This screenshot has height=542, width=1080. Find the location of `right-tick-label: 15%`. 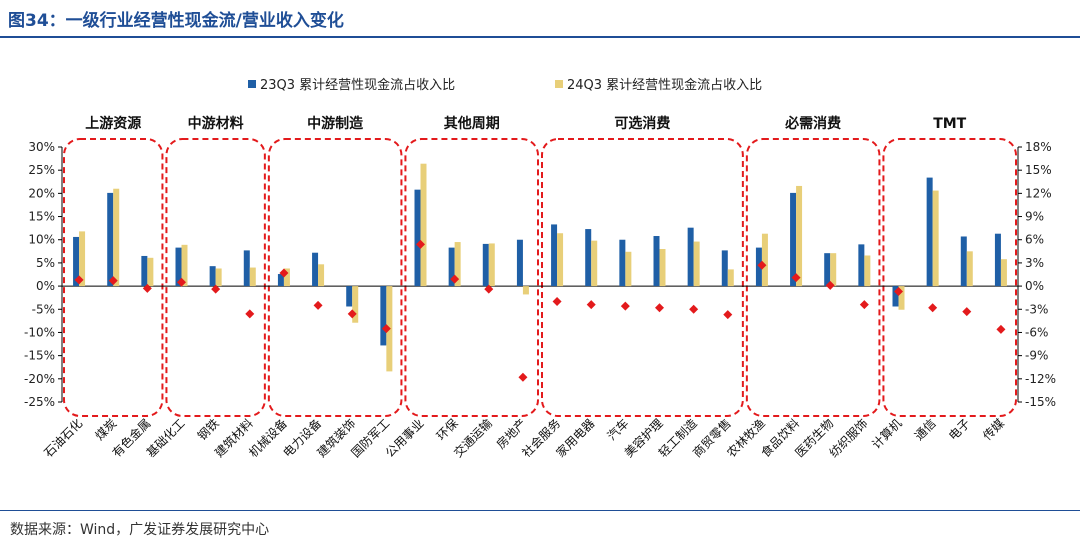

right-tick-label: 15% is located at coordinates (1038, 170).